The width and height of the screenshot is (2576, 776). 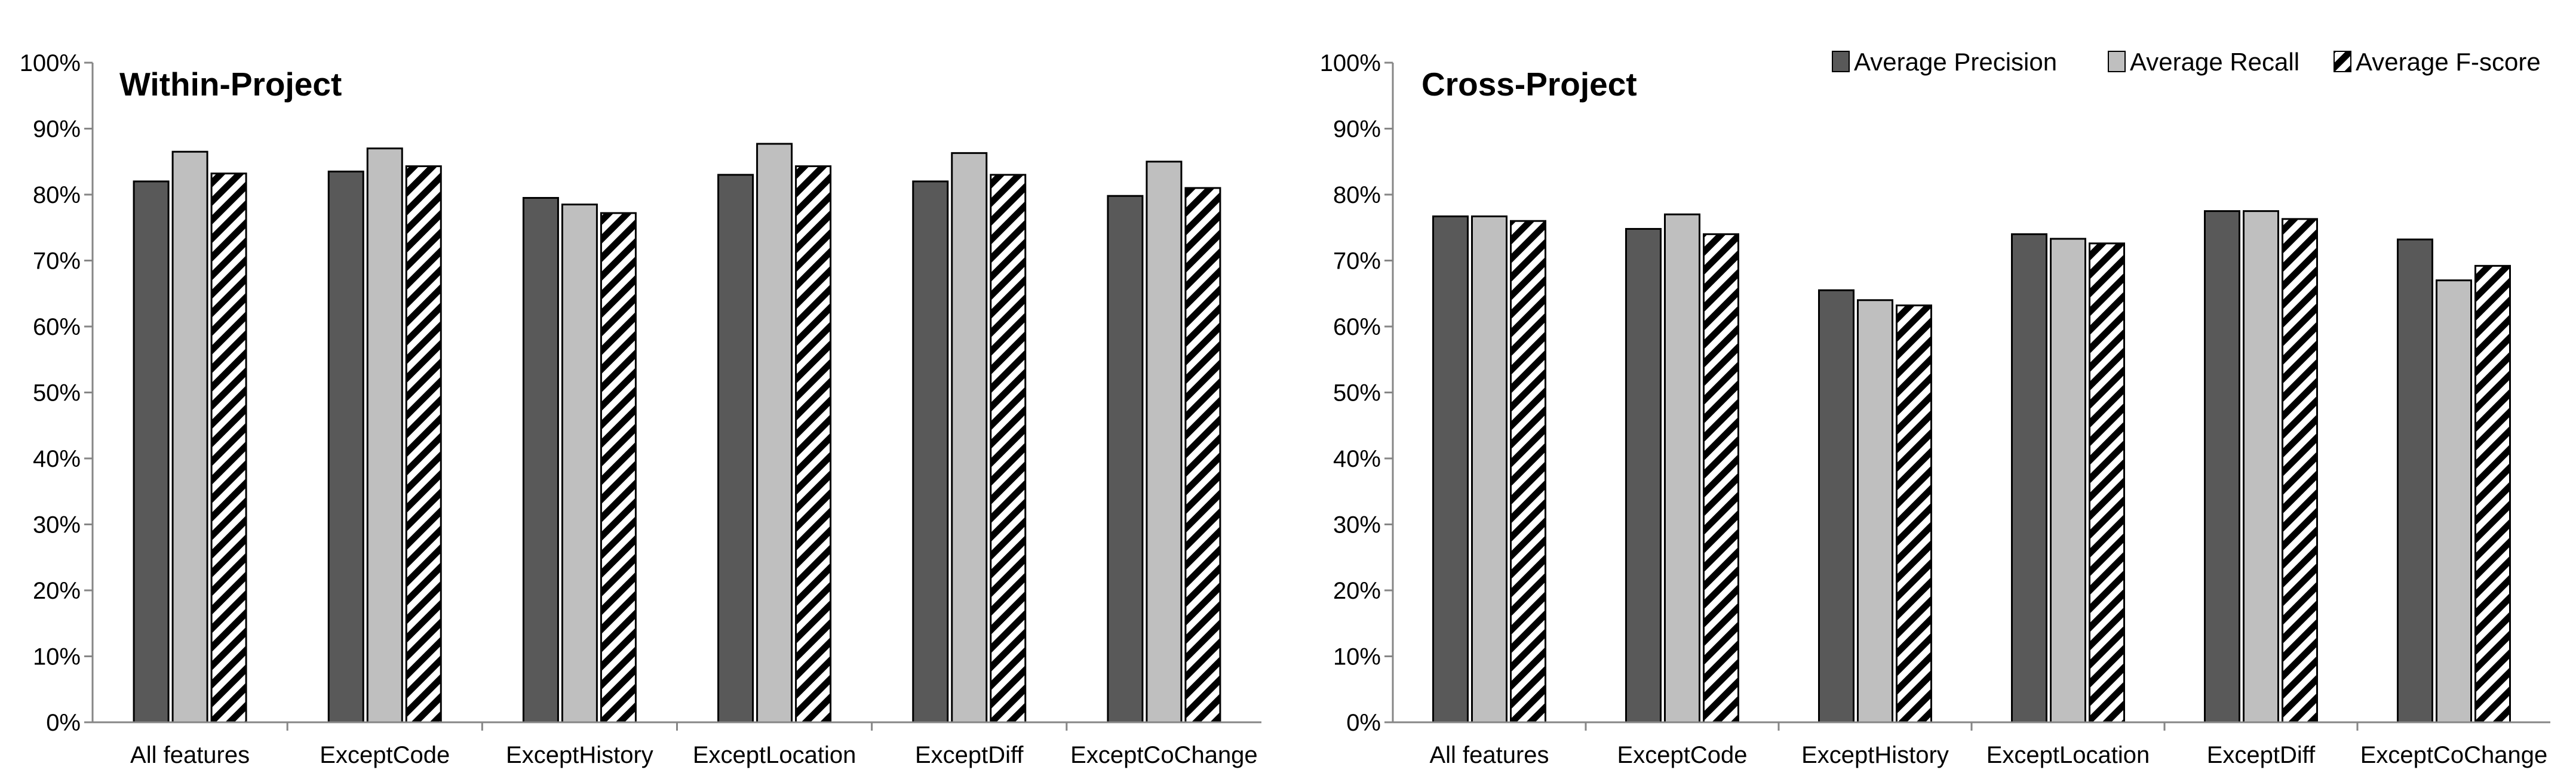 What do you see at coordinates (2117, 61) in the screenshot?
I see `legend-swatch-recall` at bounding box center [2117, 61].